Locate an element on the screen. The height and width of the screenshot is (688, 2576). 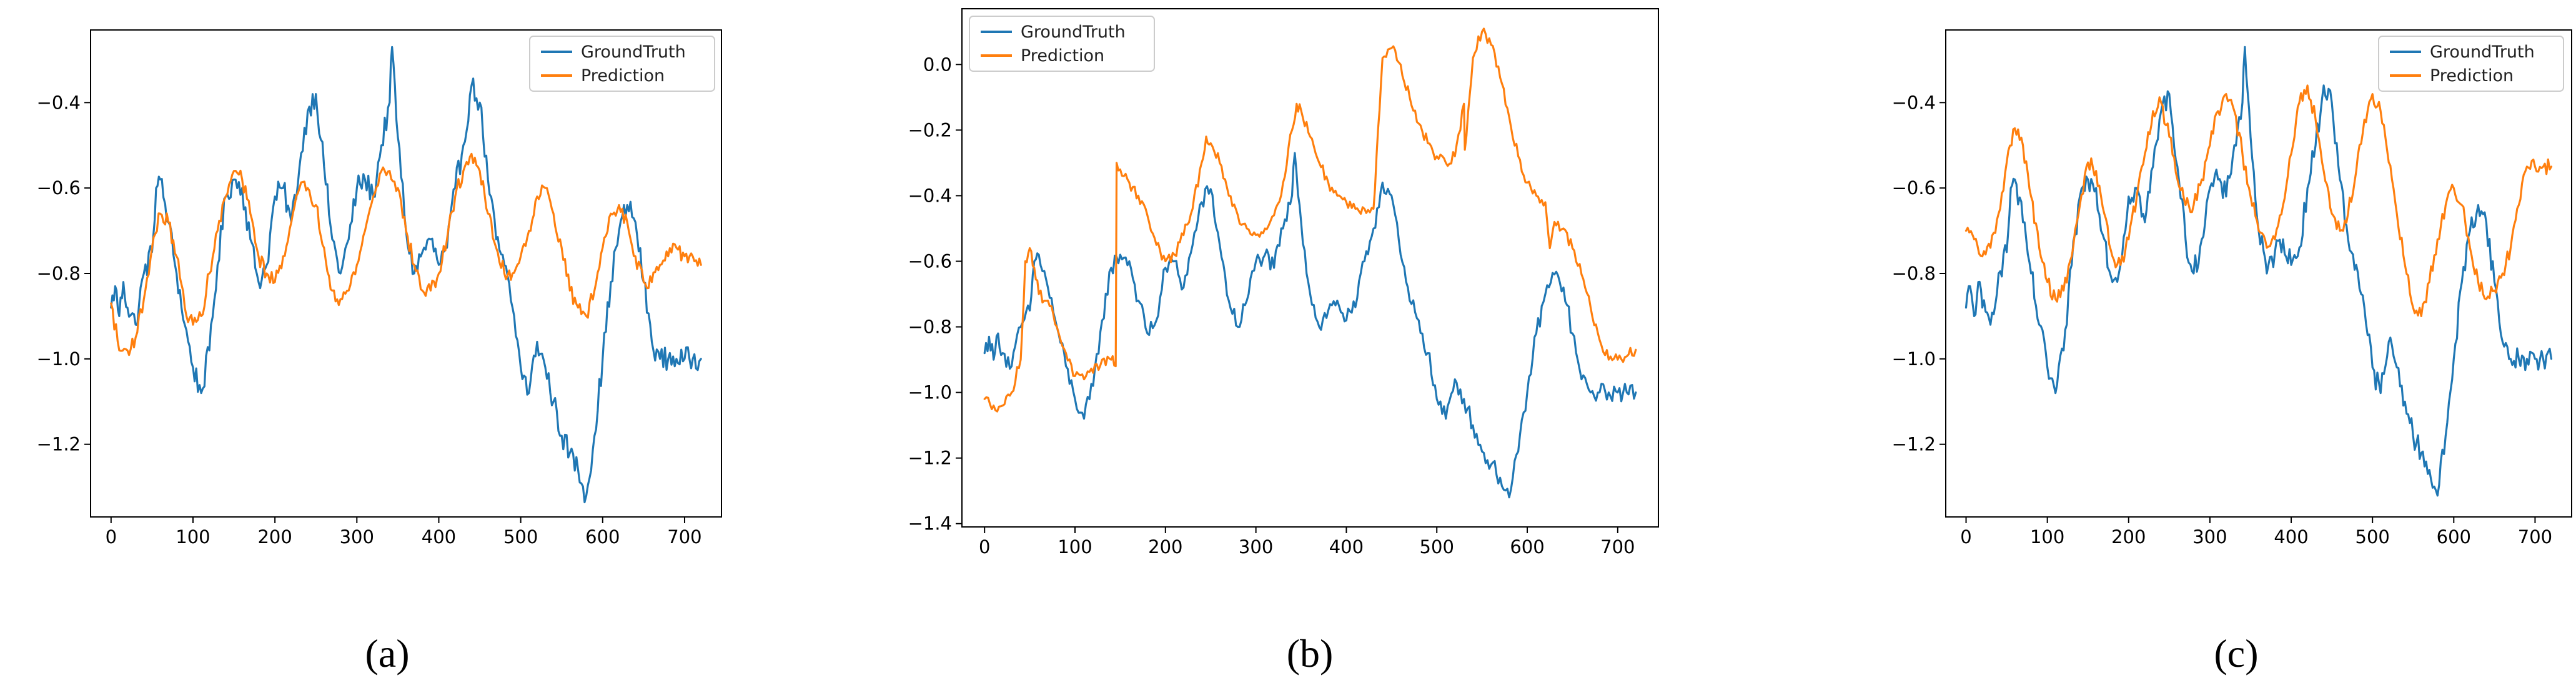
legend-a: GroundTruth Prediction is located at coordinates (622, 64).